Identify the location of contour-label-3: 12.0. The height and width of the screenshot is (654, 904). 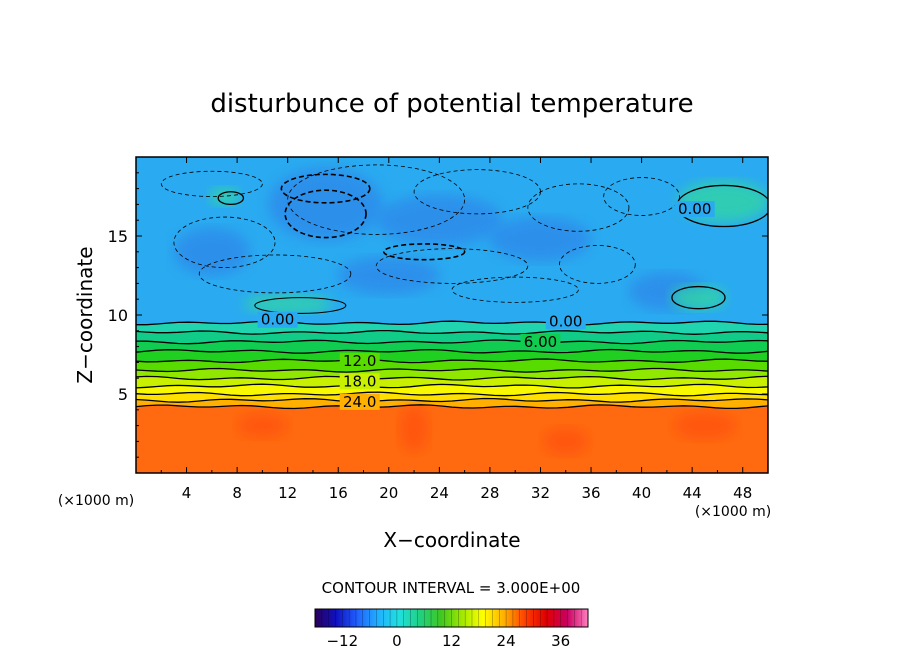
(359, 361).